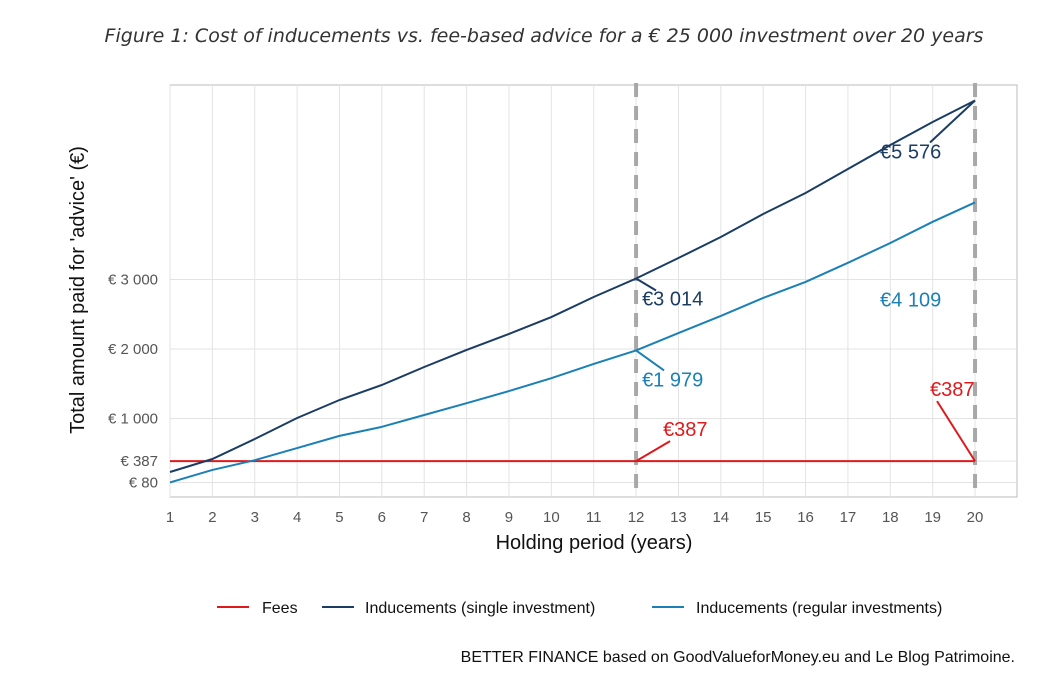 The width and height of the screenshot is (1042, 674). Describe the element at coordinates (594, 543) in the screenshot. I see `x-axis-title: Holding period (years)` at that location.